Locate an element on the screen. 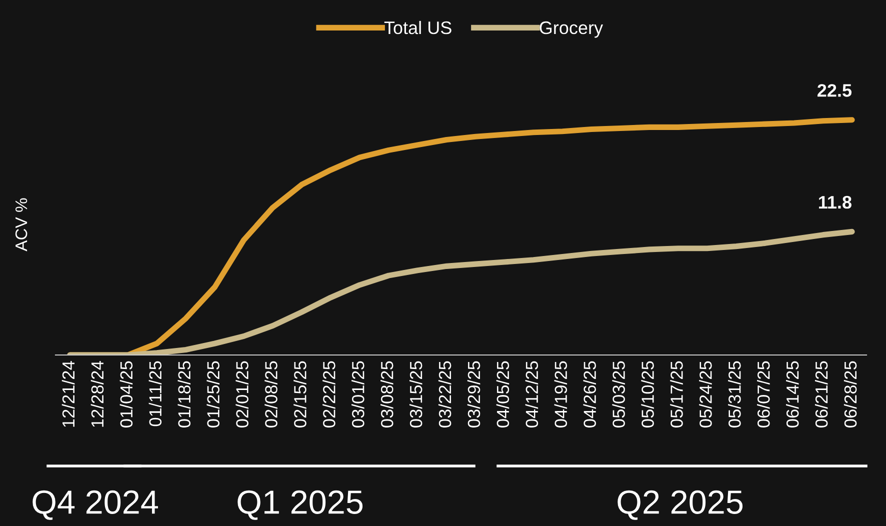 The image size is (886, 526). x-tick-label: 03/22/25 is located at coordinates (445, 394).